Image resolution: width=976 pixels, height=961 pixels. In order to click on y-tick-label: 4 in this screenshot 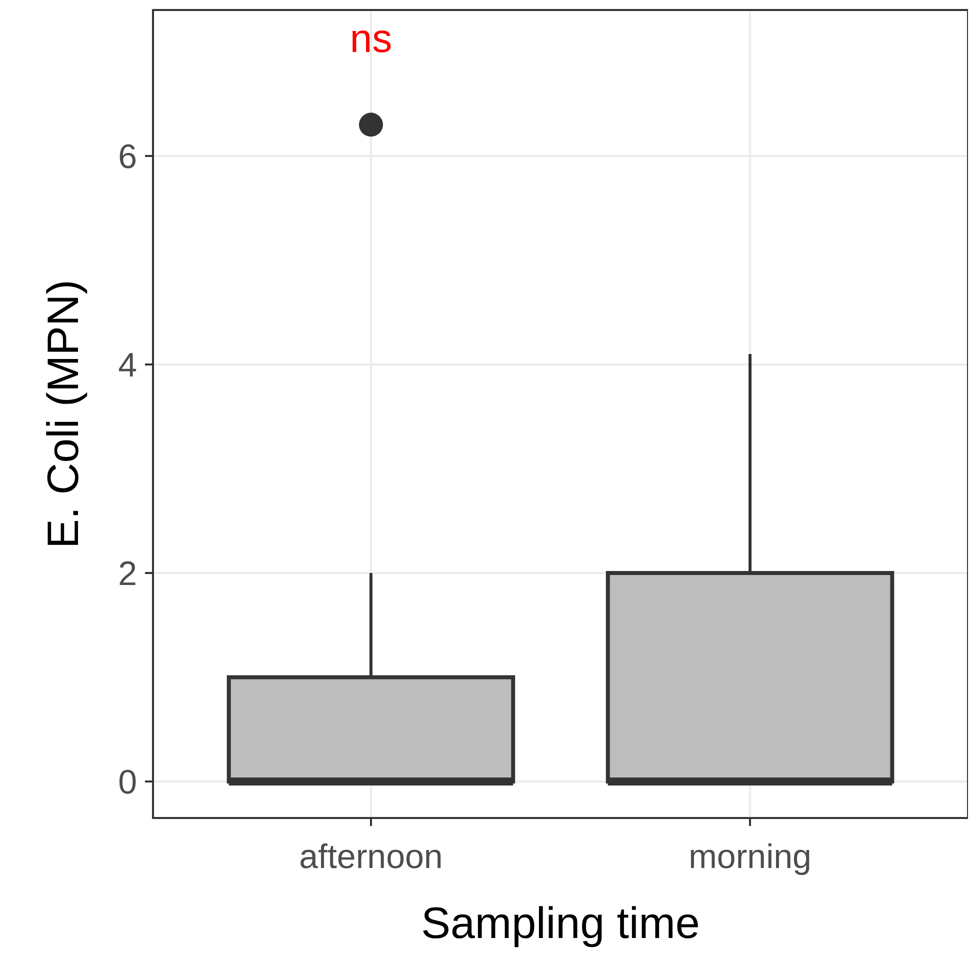, I will do `click(127, 365)`.